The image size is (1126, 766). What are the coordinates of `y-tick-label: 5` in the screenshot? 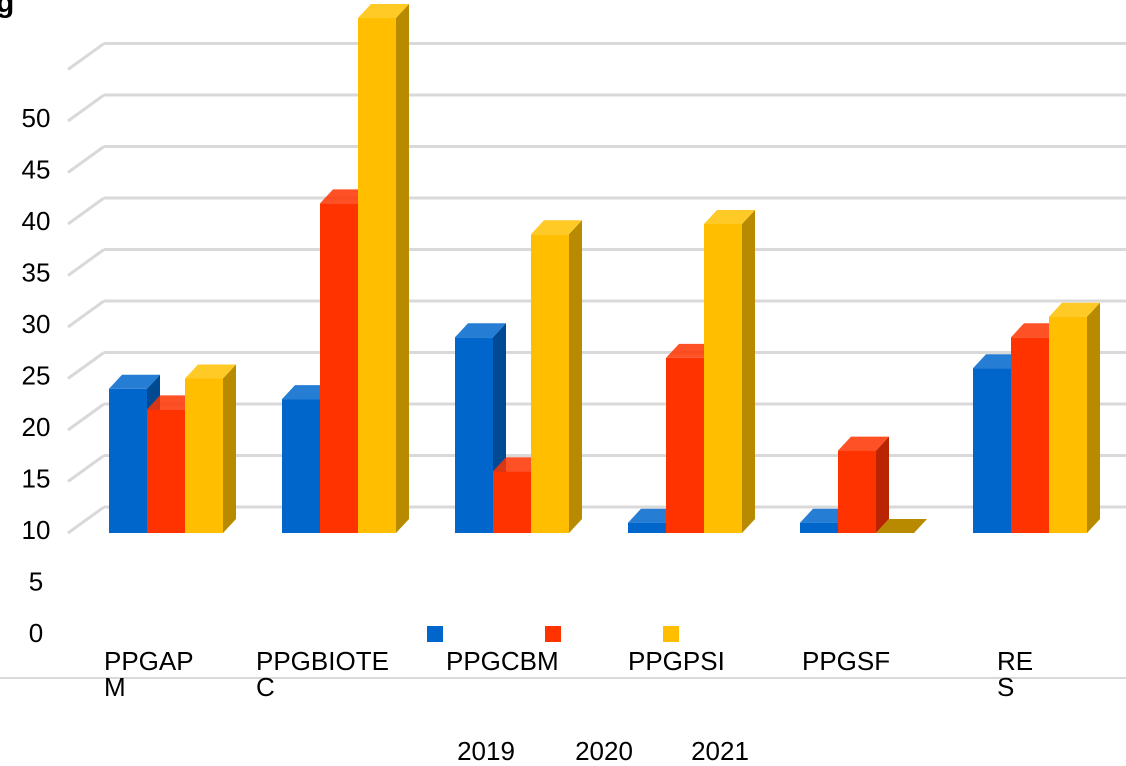 It's located at (36, 582).